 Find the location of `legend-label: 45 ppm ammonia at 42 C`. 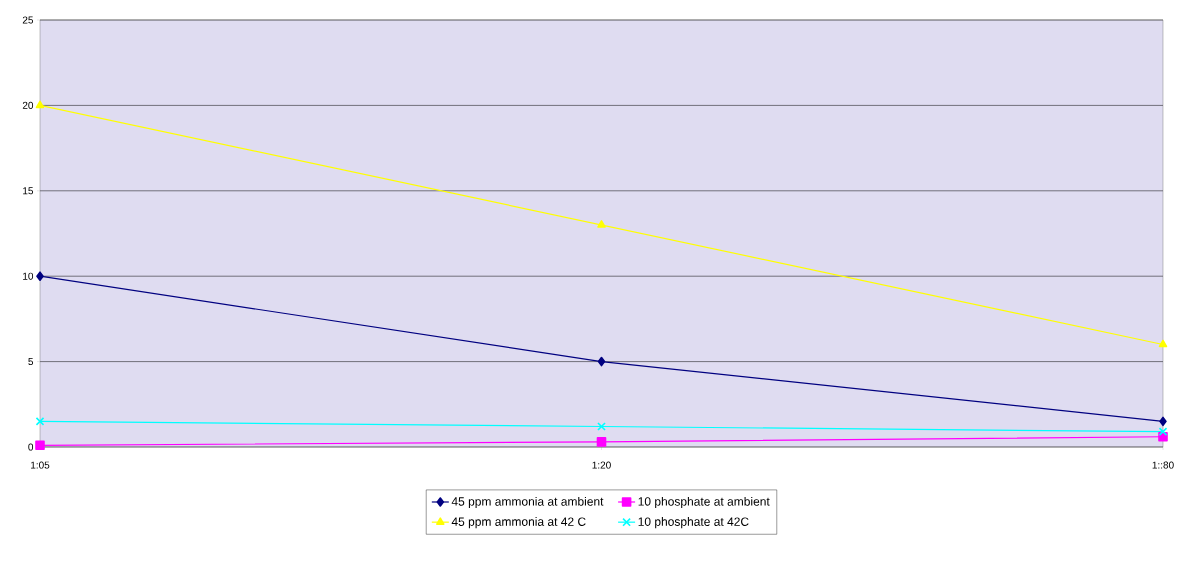

legend-label: 45 ppm ammonia at 42 C is located at coordinates (518, 523).